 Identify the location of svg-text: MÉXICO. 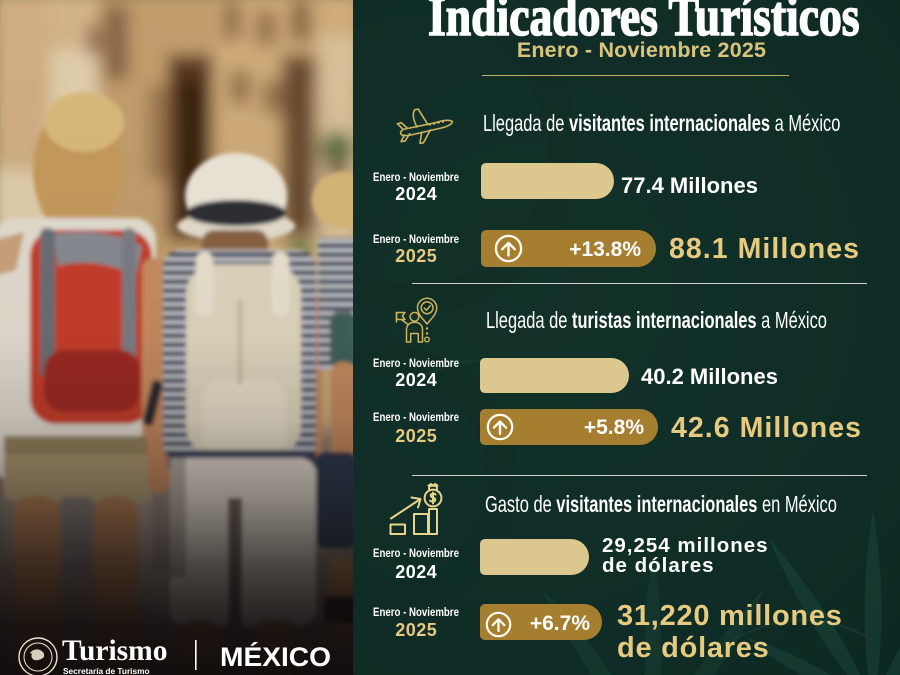
(275, 656).